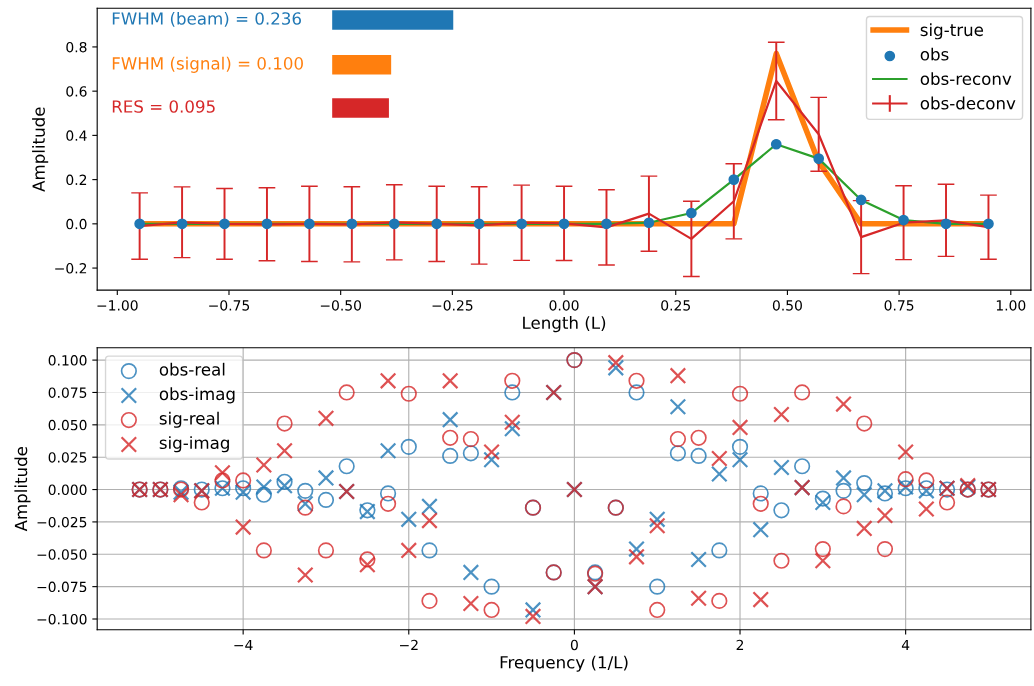 This screenshot has width=1034, height=686. I want to click on x-tick-label: 1.00, so click(1011, 305).